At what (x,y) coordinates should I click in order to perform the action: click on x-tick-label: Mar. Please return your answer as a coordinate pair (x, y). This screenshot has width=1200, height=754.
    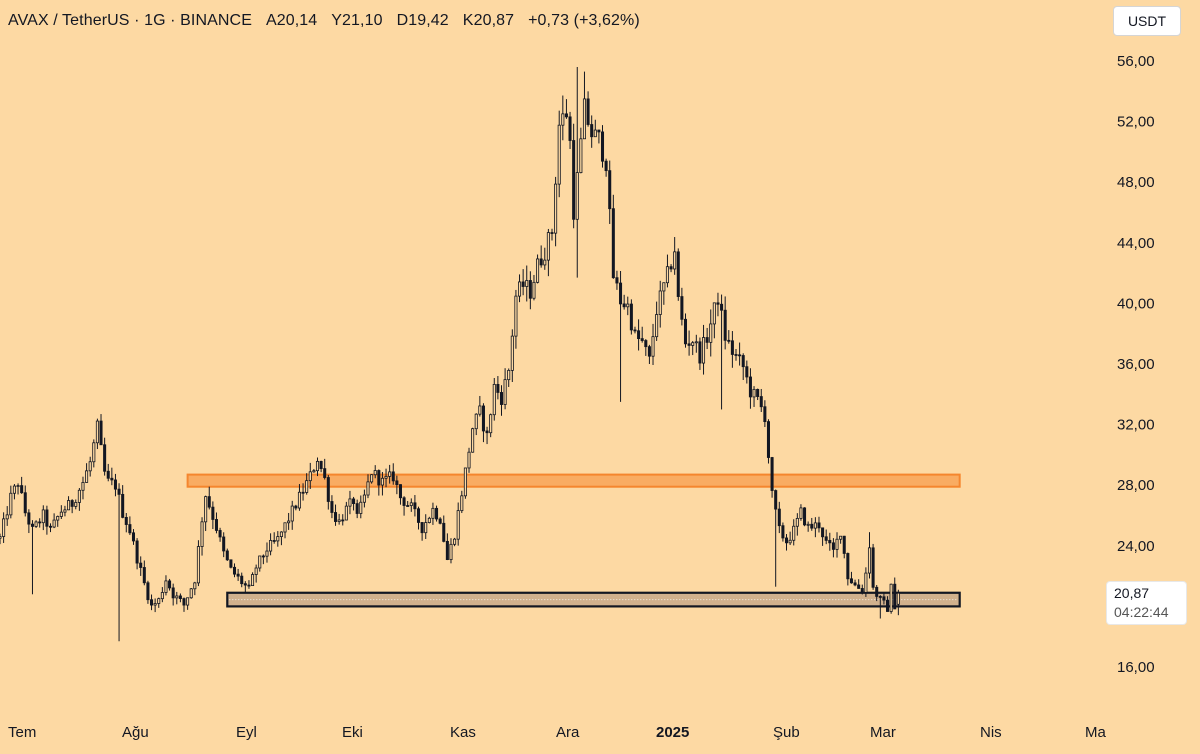
    Looking at the image, I should click on (883, 732).